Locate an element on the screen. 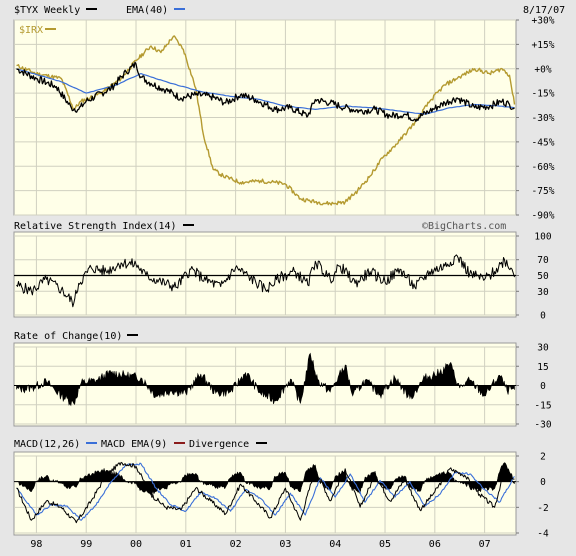 The height and width of the screenshot is (556, 576). overlay-label: $IRX is located at coordinates (31, 30).